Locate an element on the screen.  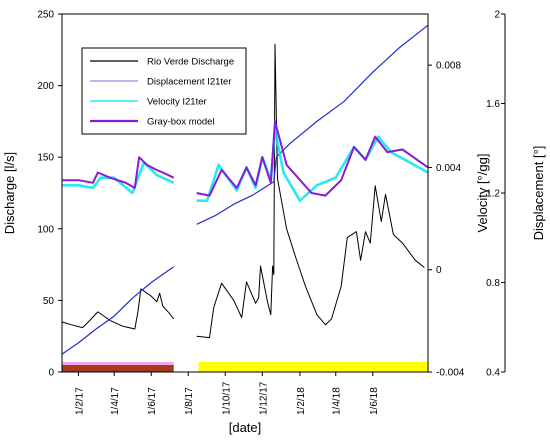
displacement-axis-tick-label-4: 2 is located at coordinates (497, 15).